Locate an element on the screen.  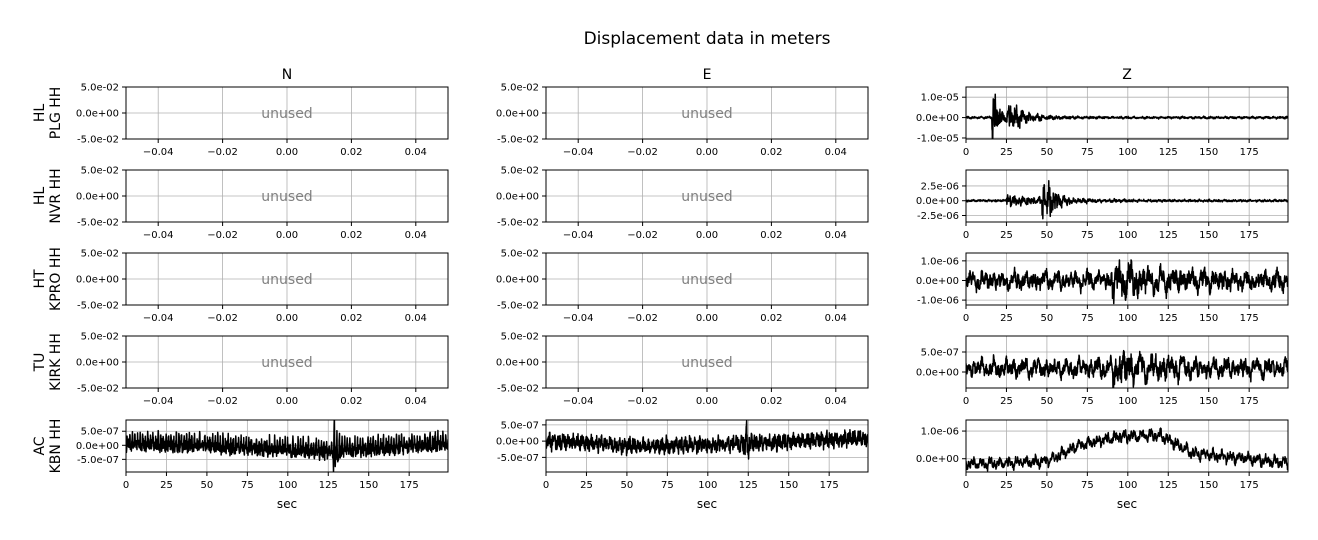
y-tick-label: -5.0e-07 is located at coordinates (518, 458).